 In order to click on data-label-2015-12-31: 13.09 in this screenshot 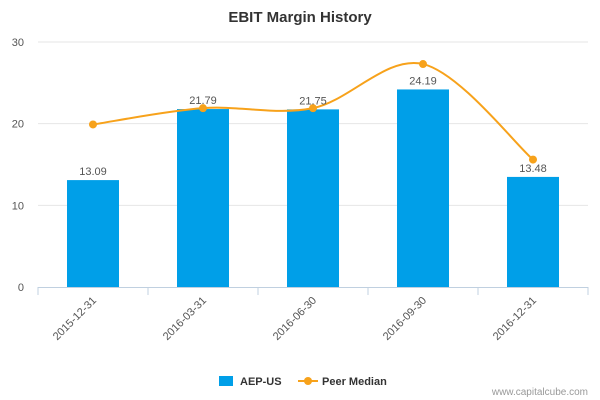, I will do `click(93, 172)`.